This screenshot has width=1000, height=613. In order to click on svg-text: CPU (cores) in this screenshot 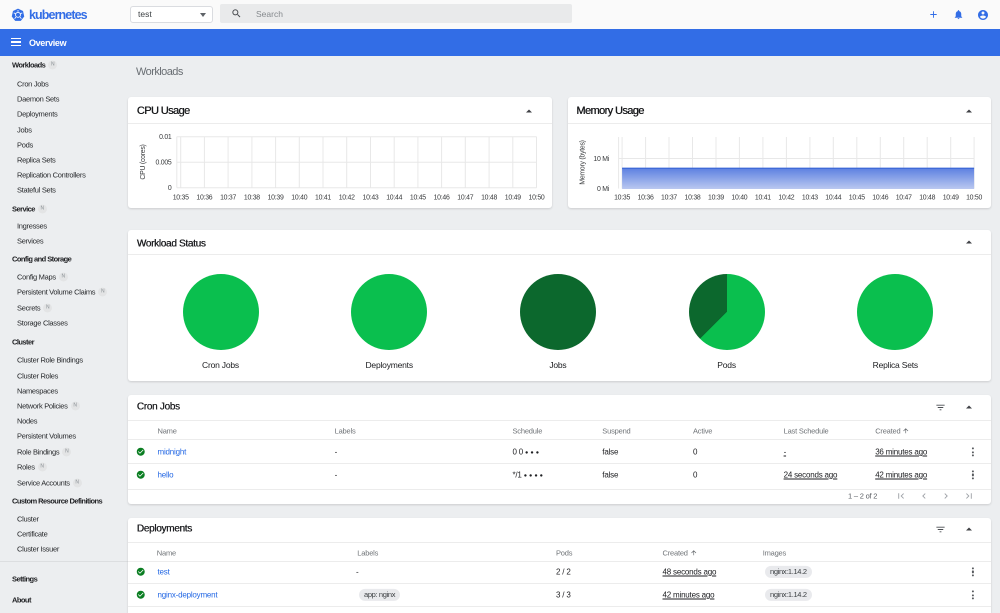, I will do `click(143, 161)`.